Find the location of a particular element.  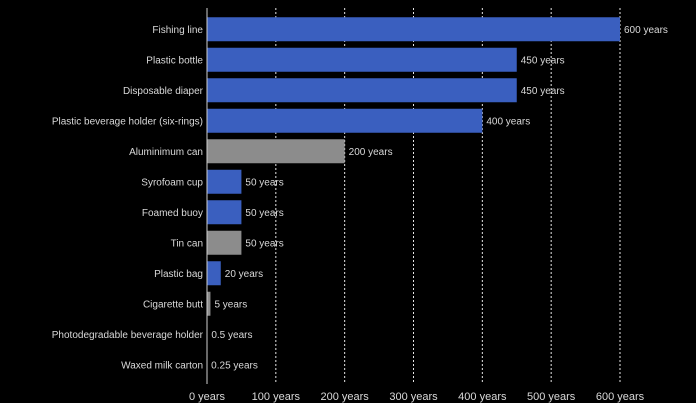

x-tick-label-300: 300 years is located at coordinates (413, 397).